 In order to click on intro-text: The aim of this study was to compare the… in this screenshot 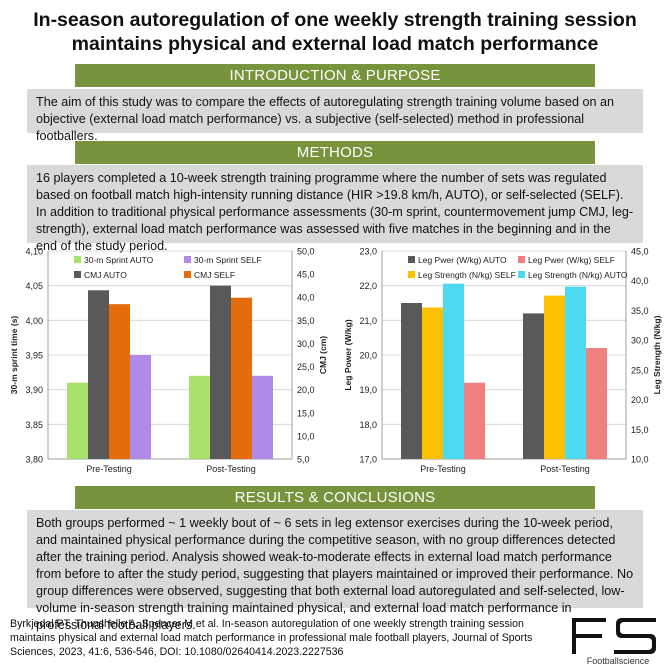, I will do `click(335, 116)`.